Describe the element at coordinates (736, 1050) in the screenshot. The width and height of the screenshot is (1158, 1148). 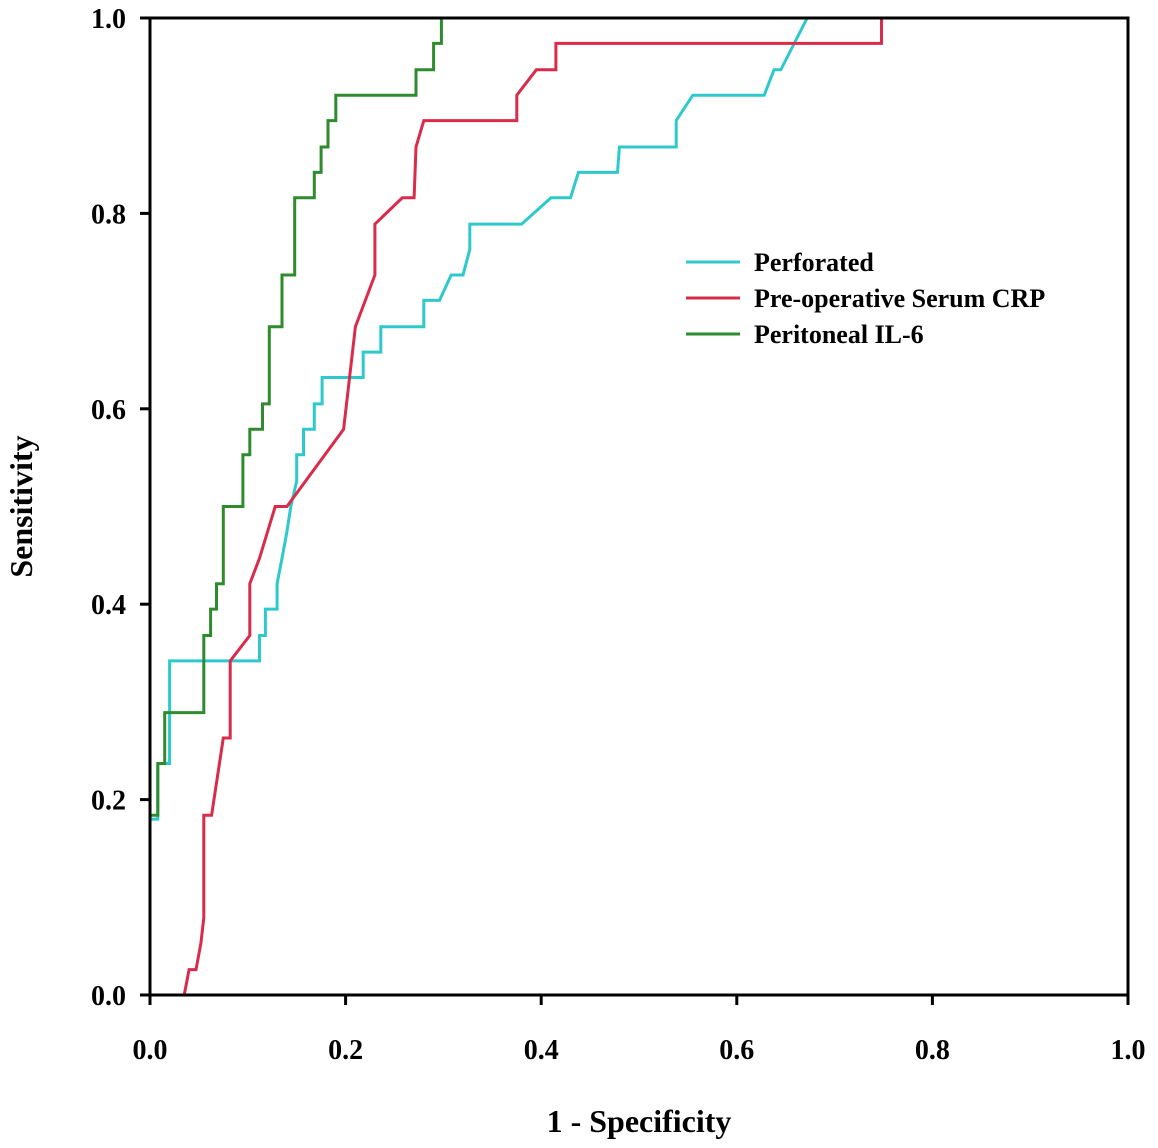
I see `x-tick-label: 0.6` at that location.